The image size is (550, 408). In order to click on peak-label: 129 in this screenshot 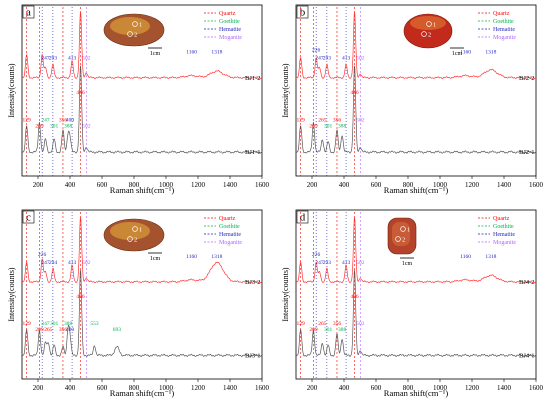, I will do `click(27, 324)`.